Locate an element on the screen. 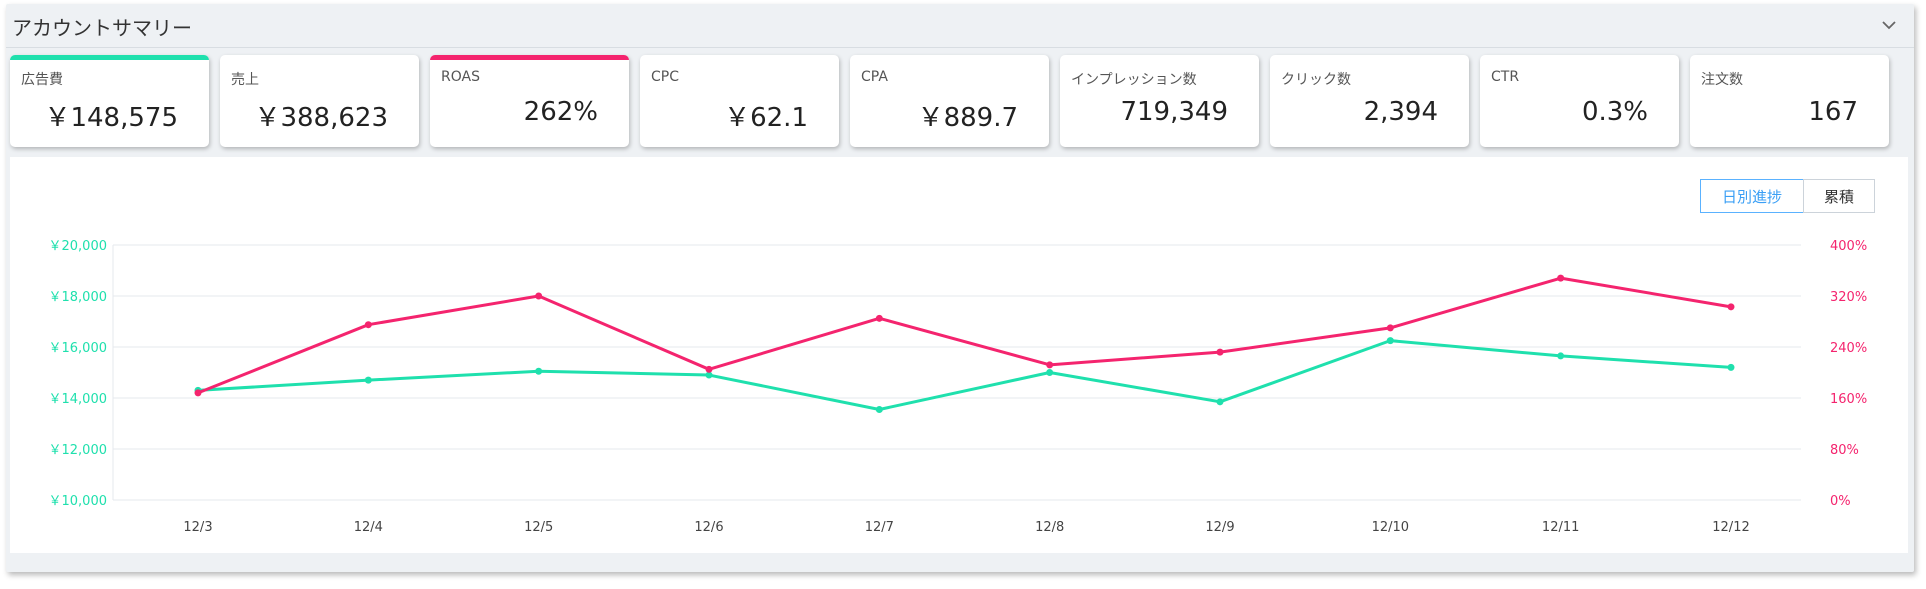  y-left-tick-label: ￥20,000 is located at coordinates (78, 246).